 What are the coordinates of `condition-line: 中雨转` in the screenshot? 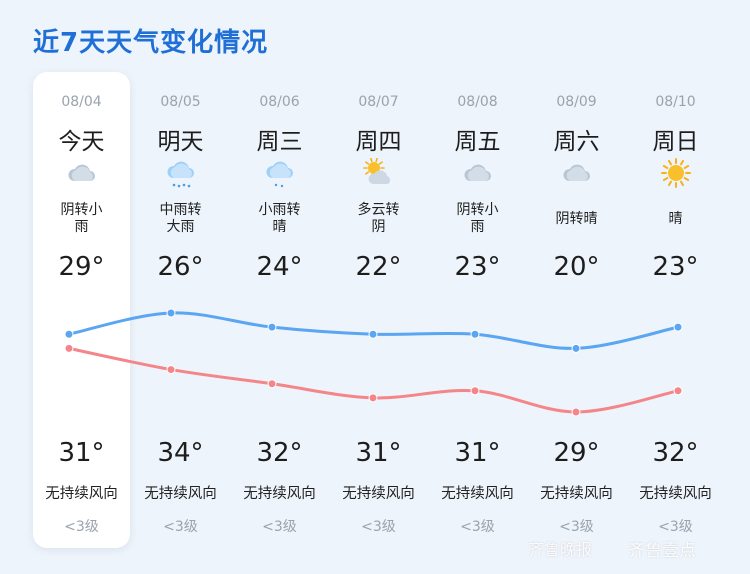 It's located at (180, 210).